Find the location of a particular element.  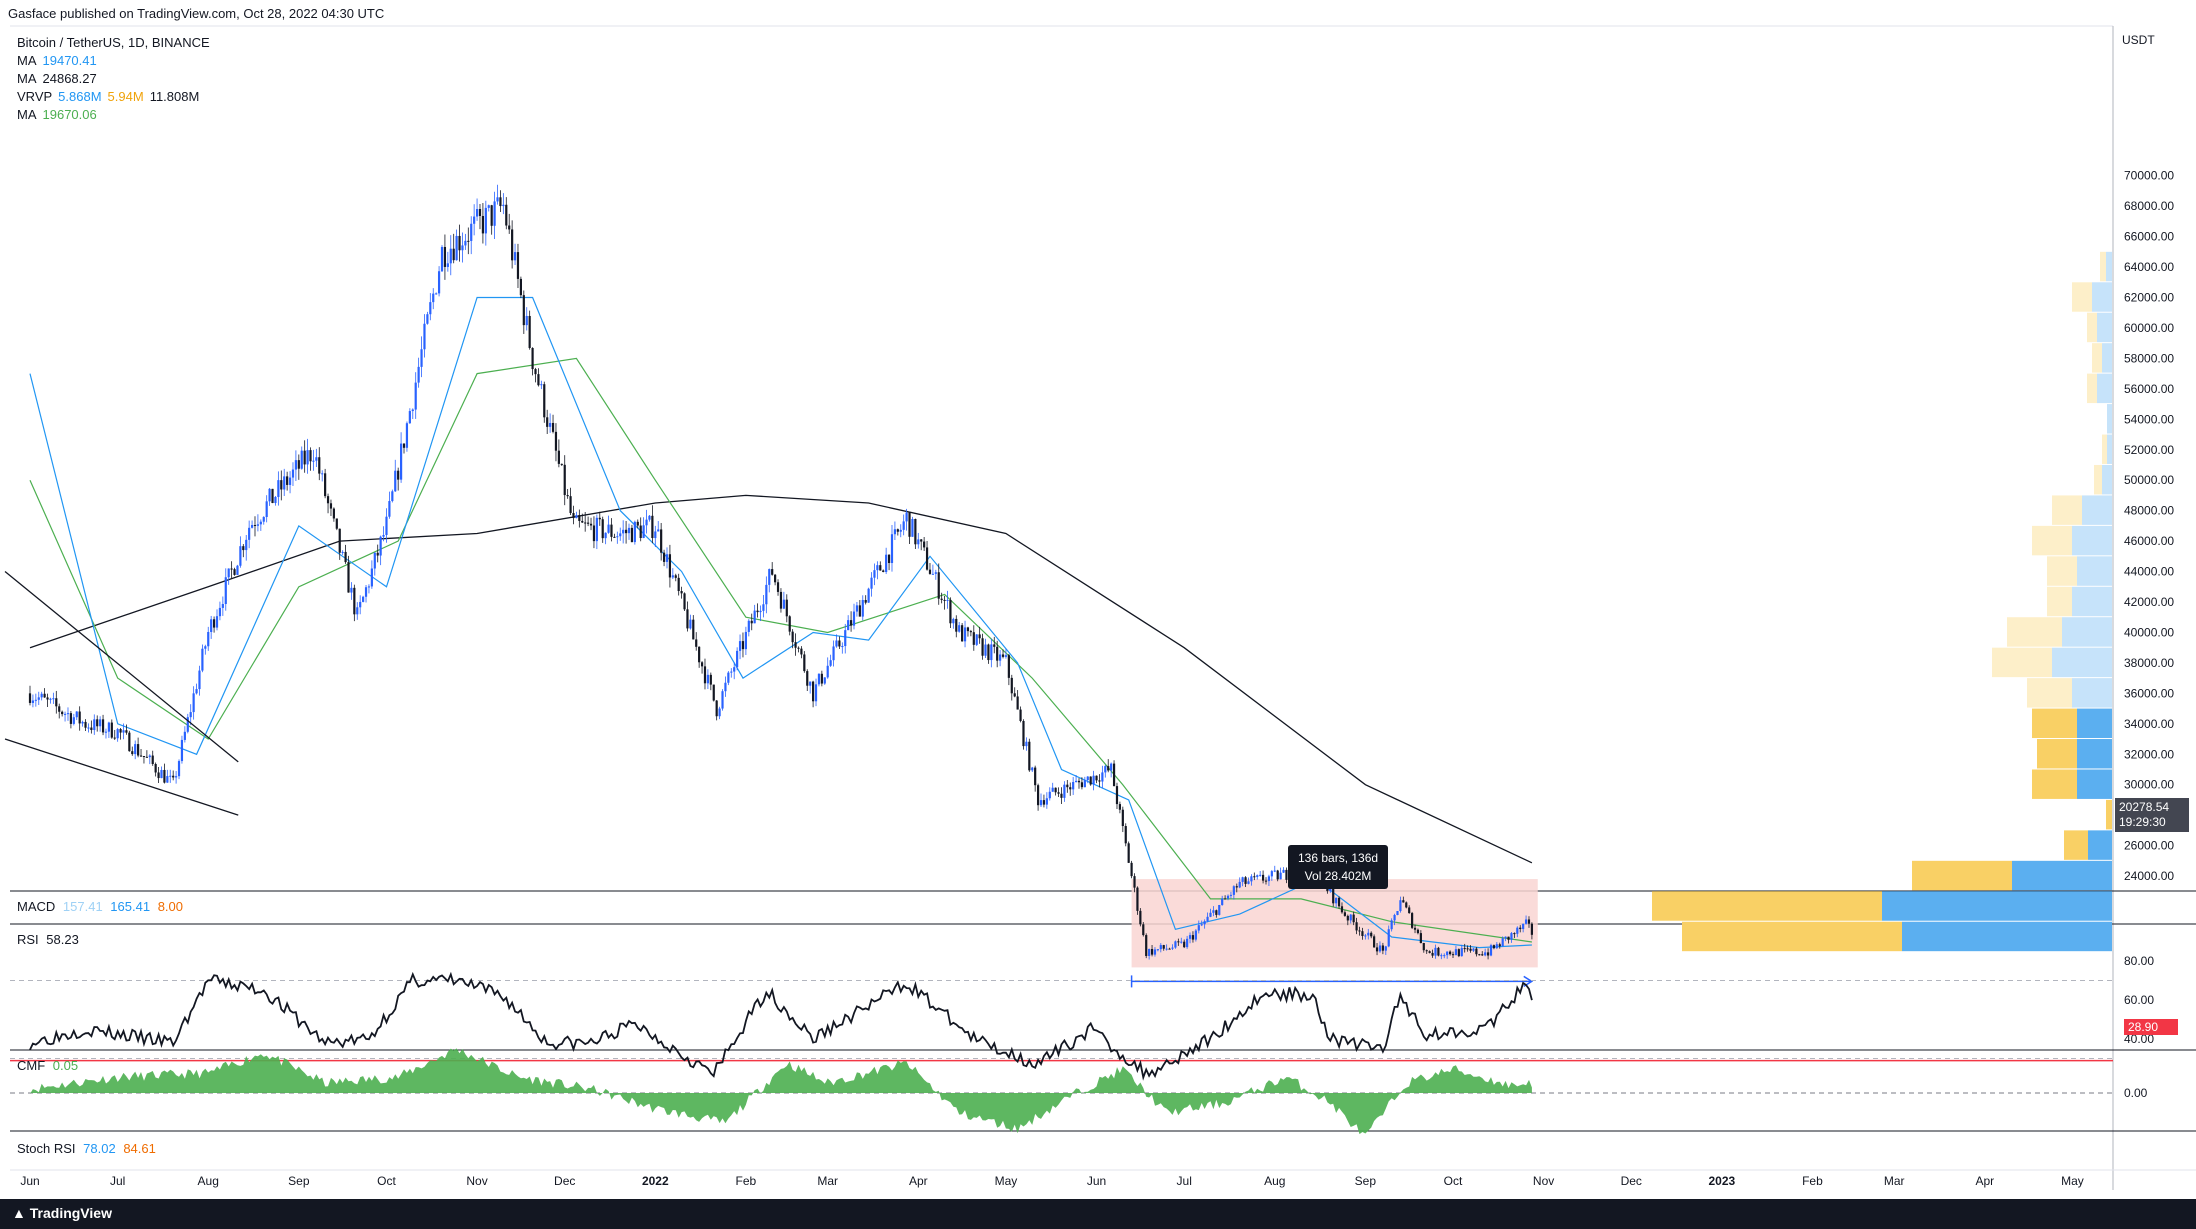

rsi-value: 58.23 is located at coordinates (62, 939).